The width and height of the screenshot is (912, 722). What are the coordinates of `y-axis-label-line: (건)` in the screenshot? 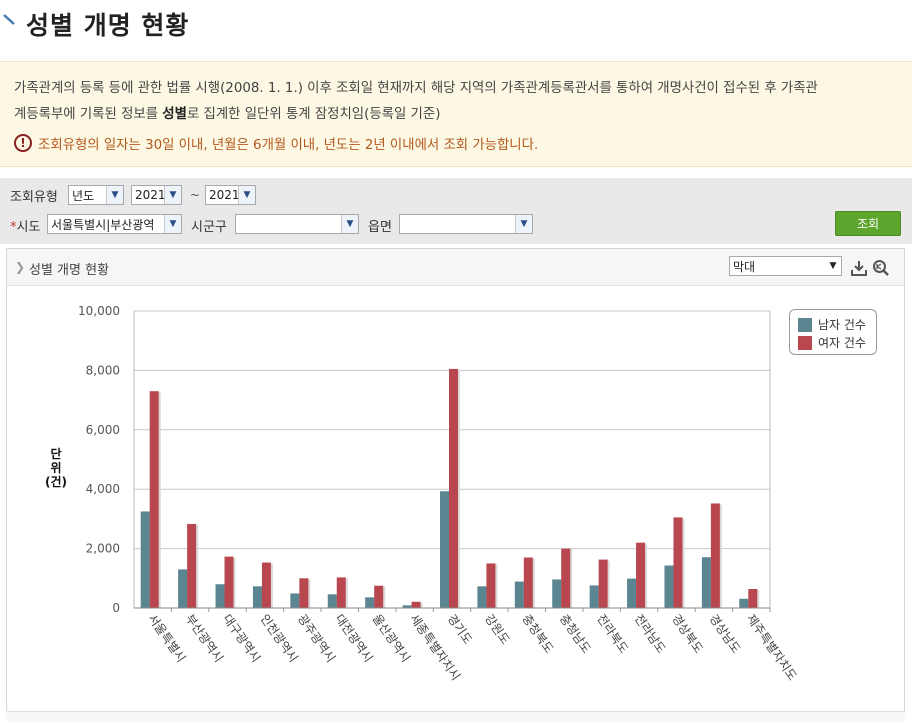 It's located at (55, 482).